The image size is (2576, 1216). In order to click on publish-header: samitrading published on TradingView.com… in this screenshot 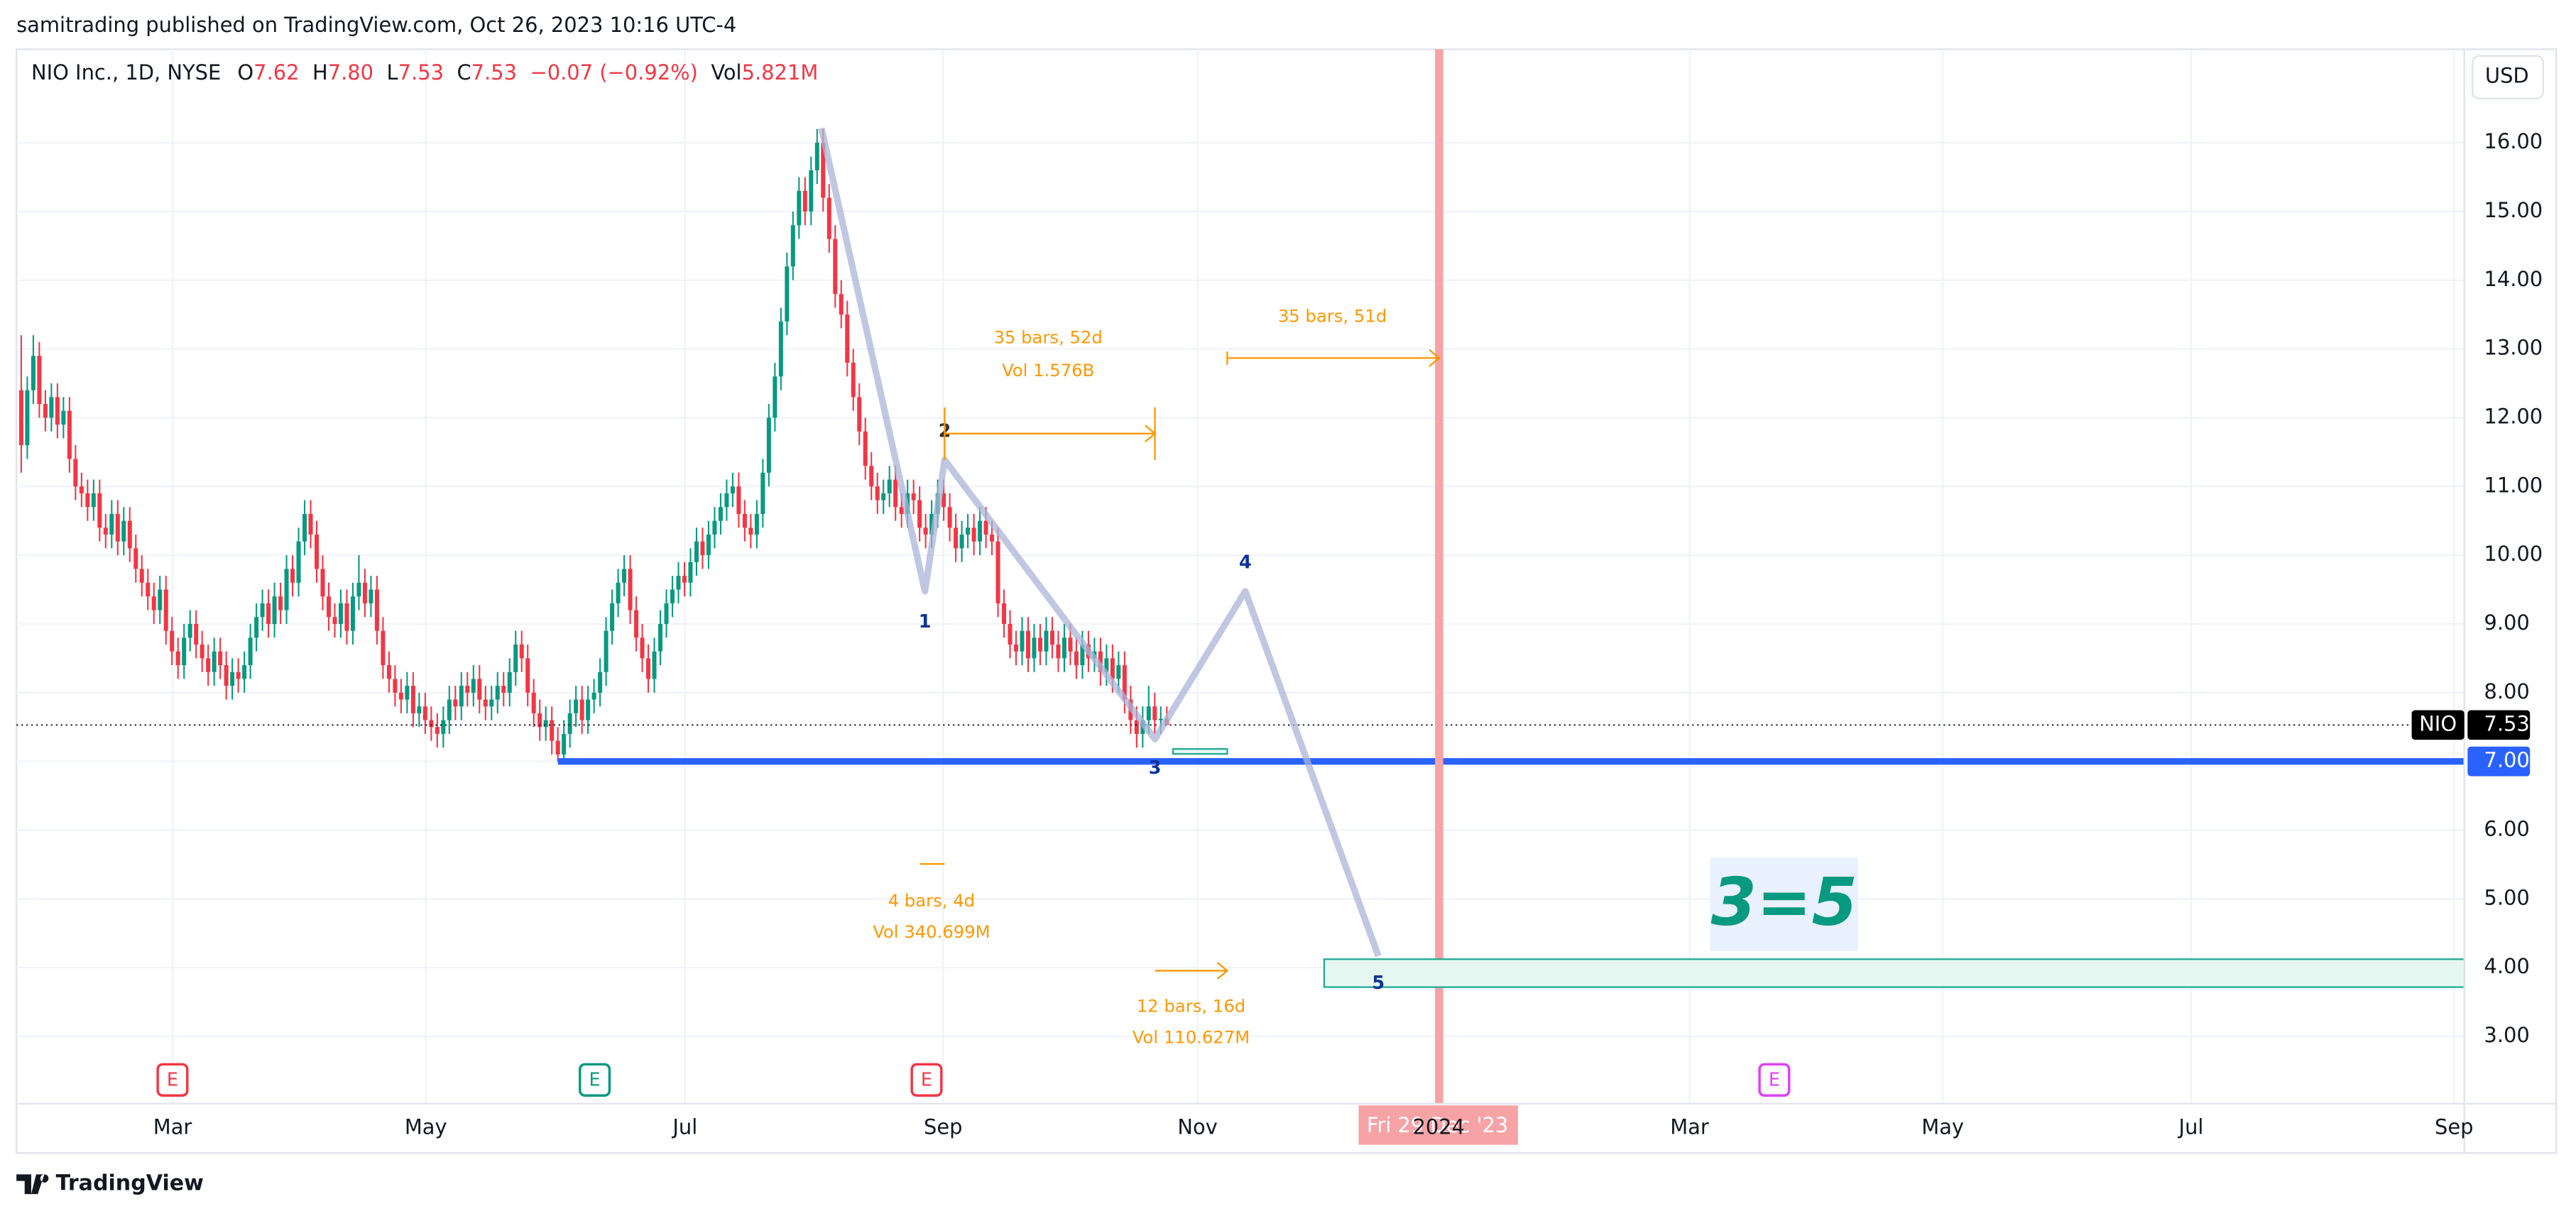, I will do `click(376, 25)`.